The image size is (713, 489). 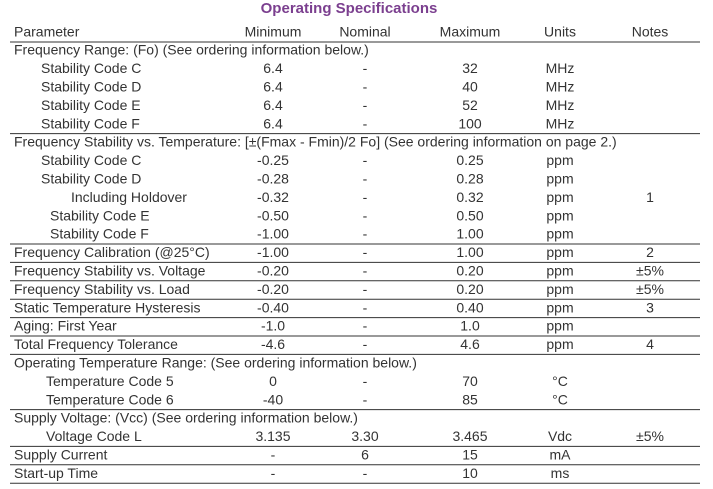 What do you see at coordinates (364, 32) in the screenshot?
I see `header-cell: Nominal` at bounding box center [364, 32].